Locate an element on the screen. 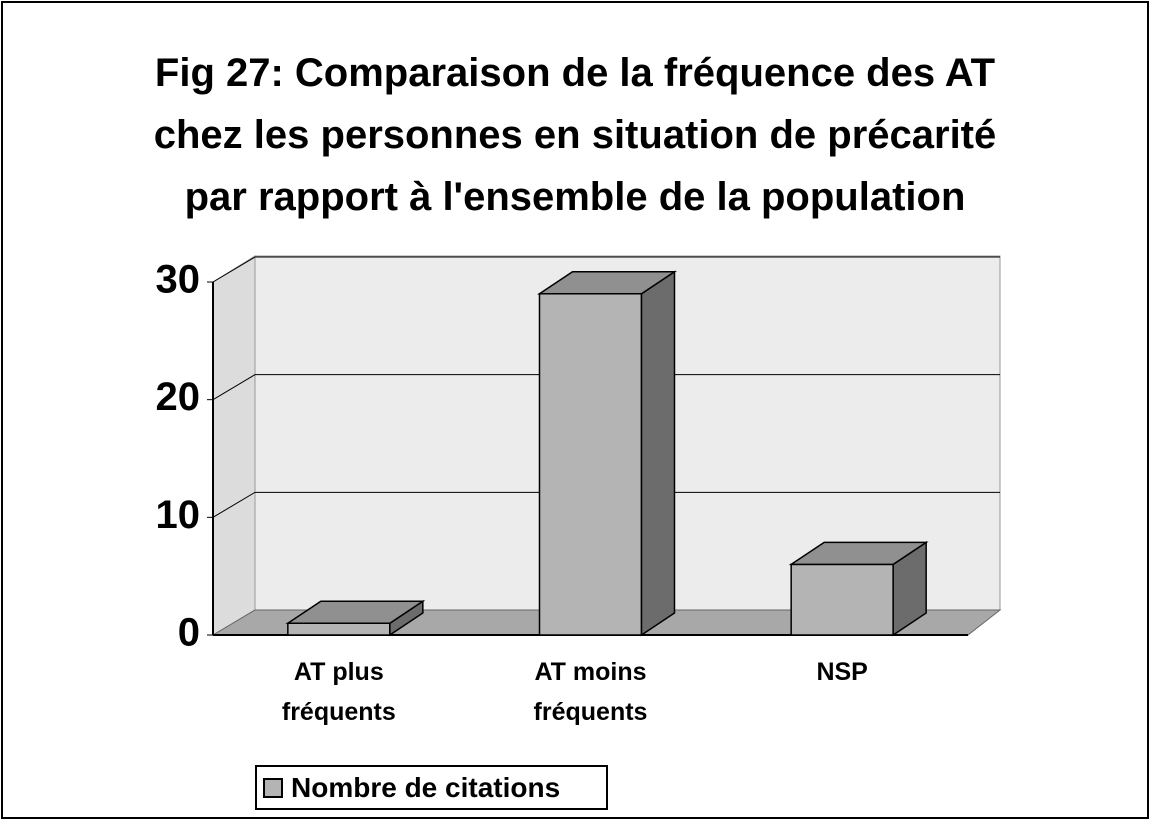 The image size is (1150, 820). y-tick-label: 30 is located at coordinates (178, 280).